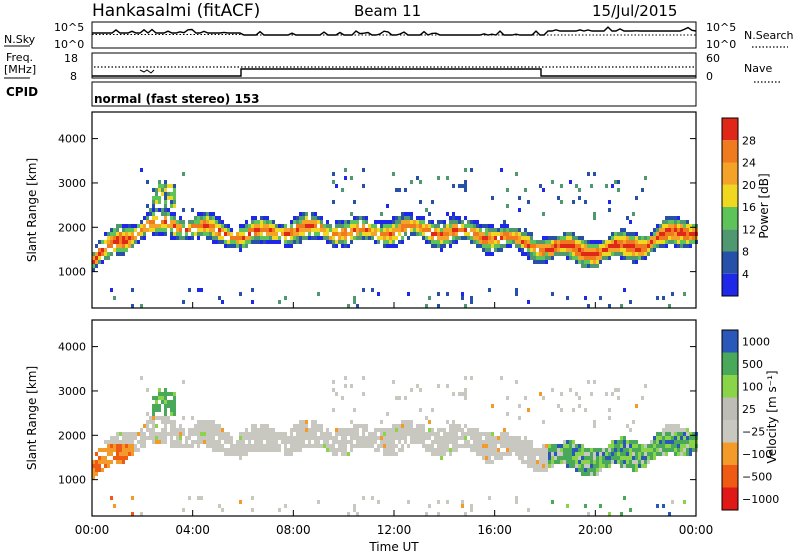 The image size is (800, 554). I want to click on colorbar-segment, so click(730, 195).